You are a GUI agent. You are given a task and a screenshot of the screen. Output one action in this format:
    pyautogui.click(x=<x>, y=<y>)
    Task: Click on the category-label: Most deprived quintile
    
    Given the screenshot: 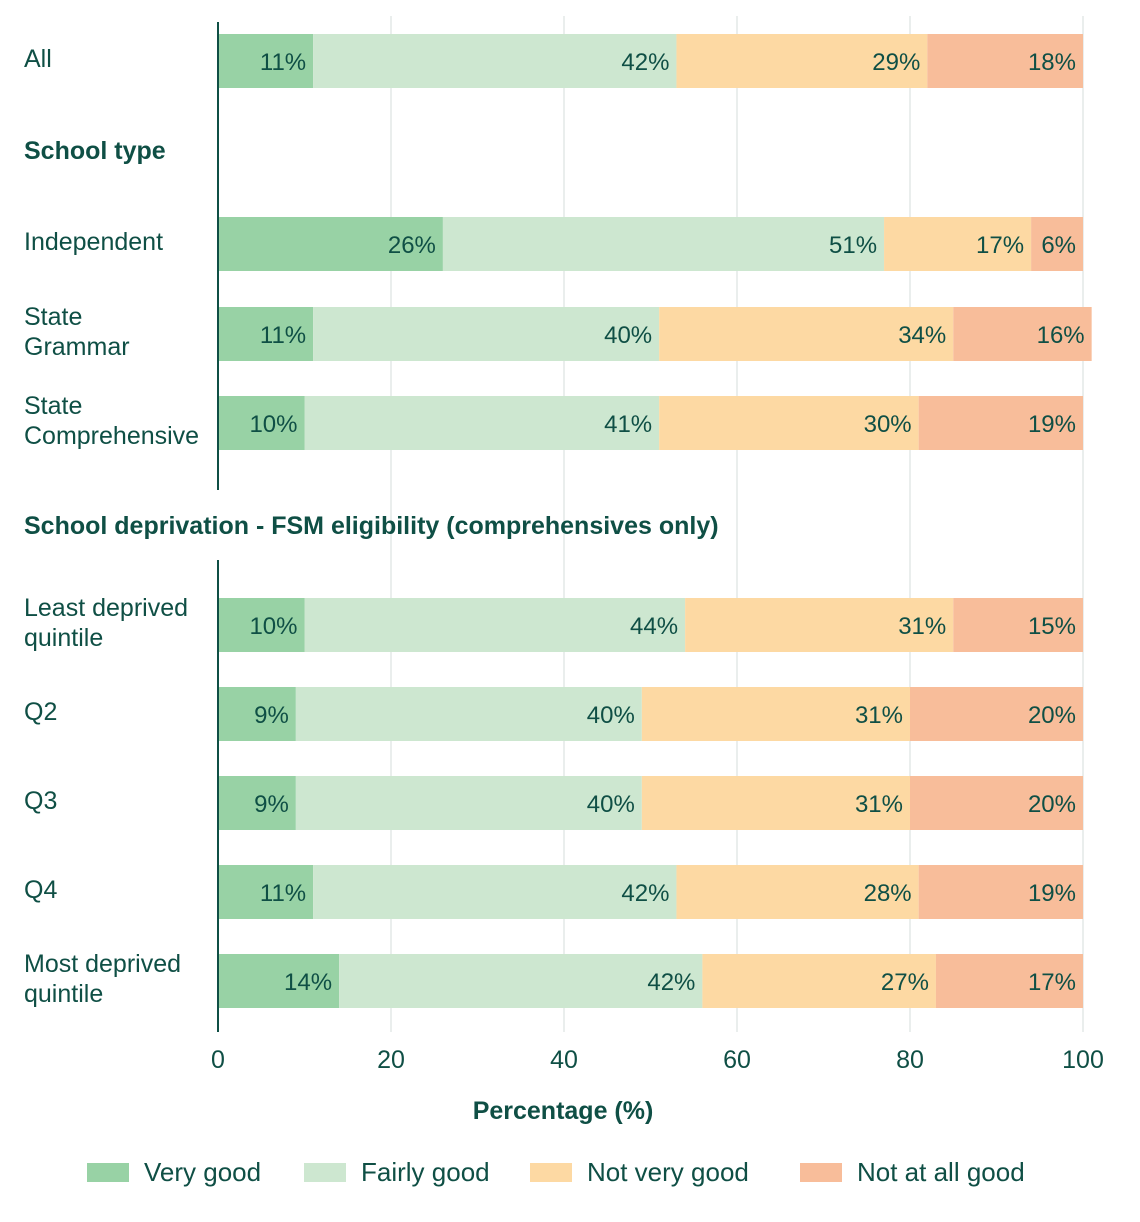 What is the action you would take?
    pyautogui.click(x=102, y=979)
    